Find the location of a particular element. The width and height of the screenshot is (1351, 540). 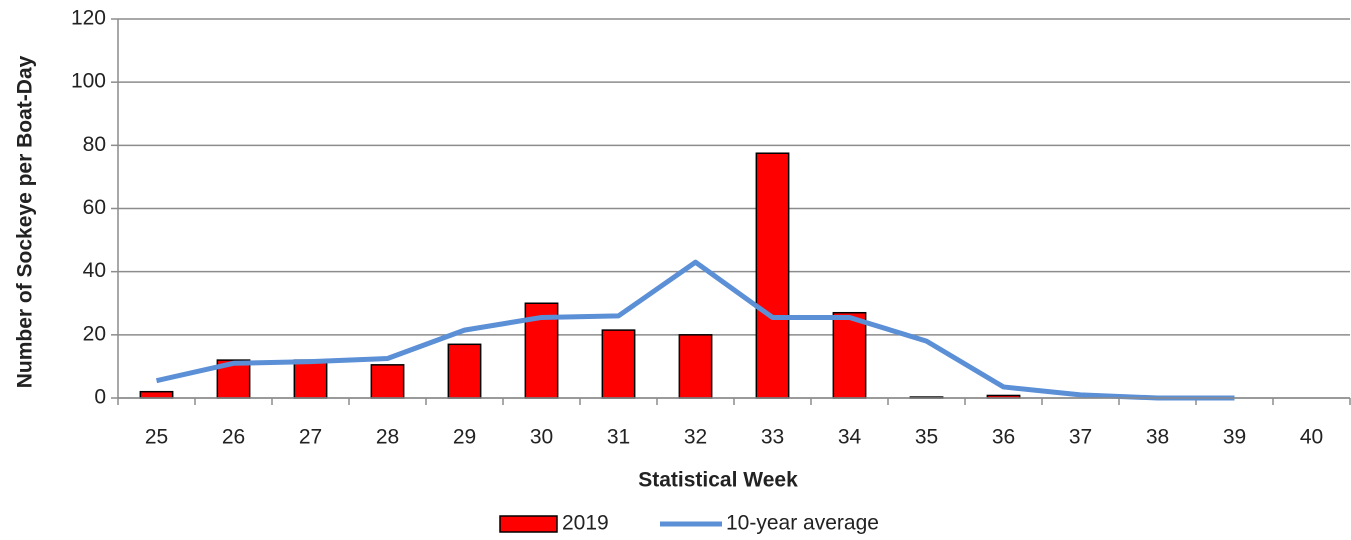

y-tick-label: 0 is located at coordinates (100, 397).